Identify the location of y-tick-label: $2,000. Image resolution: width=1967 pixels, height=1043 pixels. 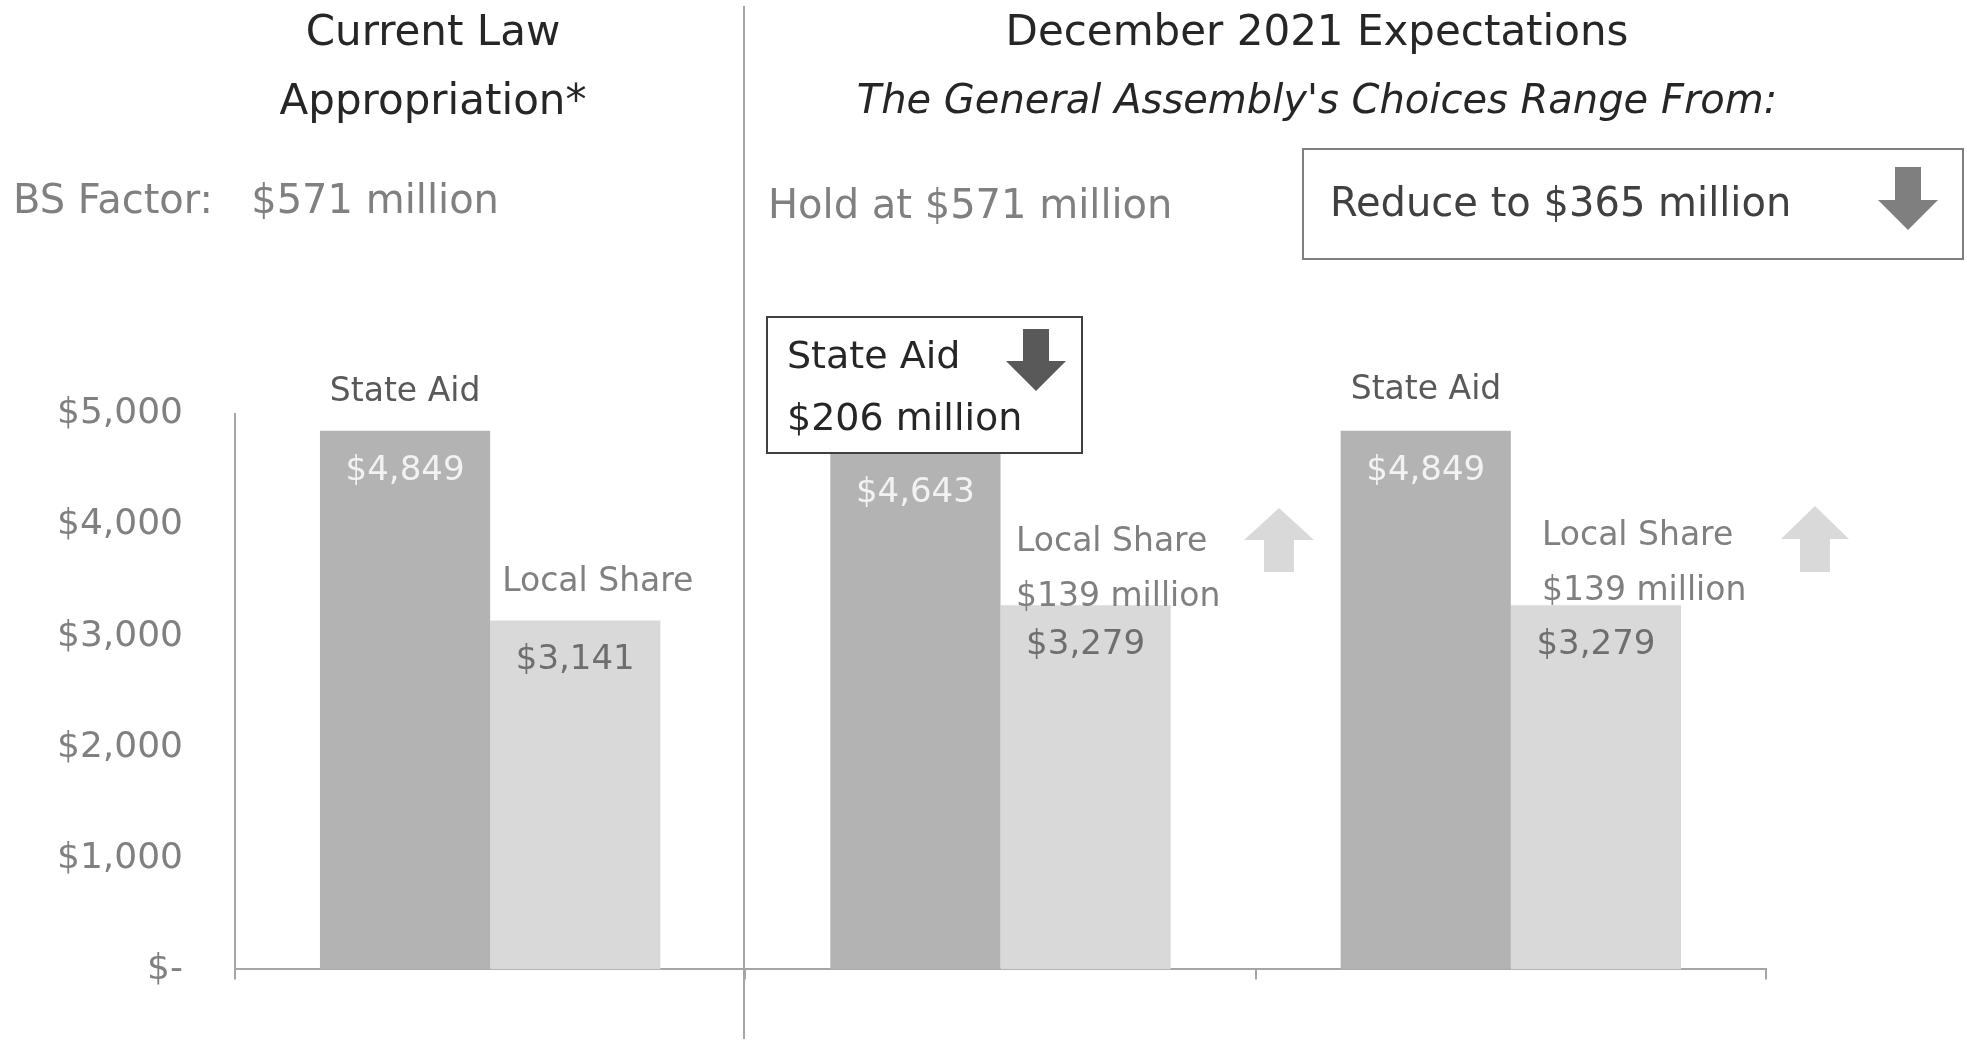
(120, 744).